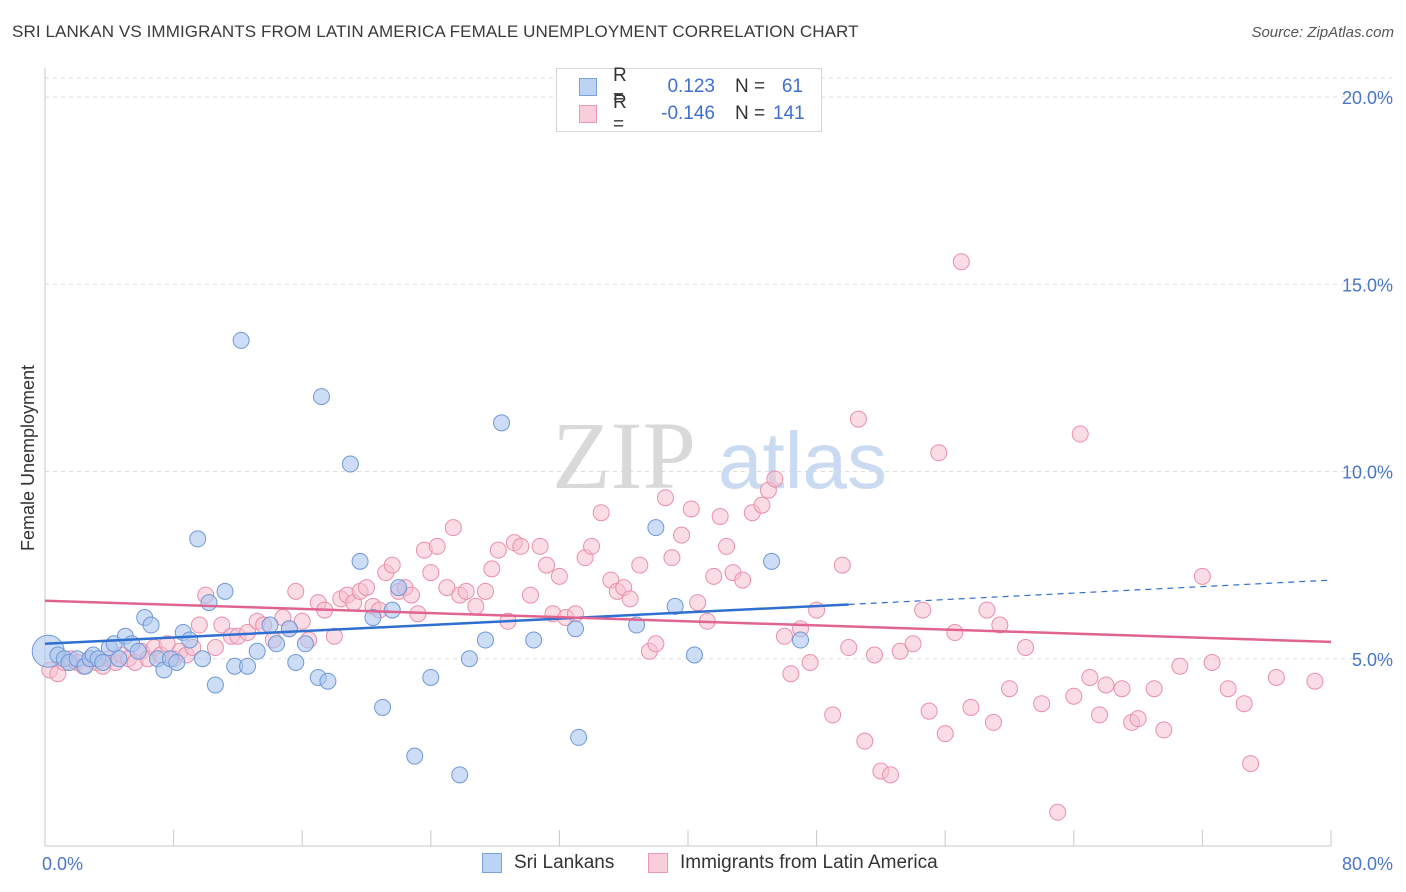 This screenshot has width=1406, height=892. I want to click on legend-swatch-blue, so click(588, 87).